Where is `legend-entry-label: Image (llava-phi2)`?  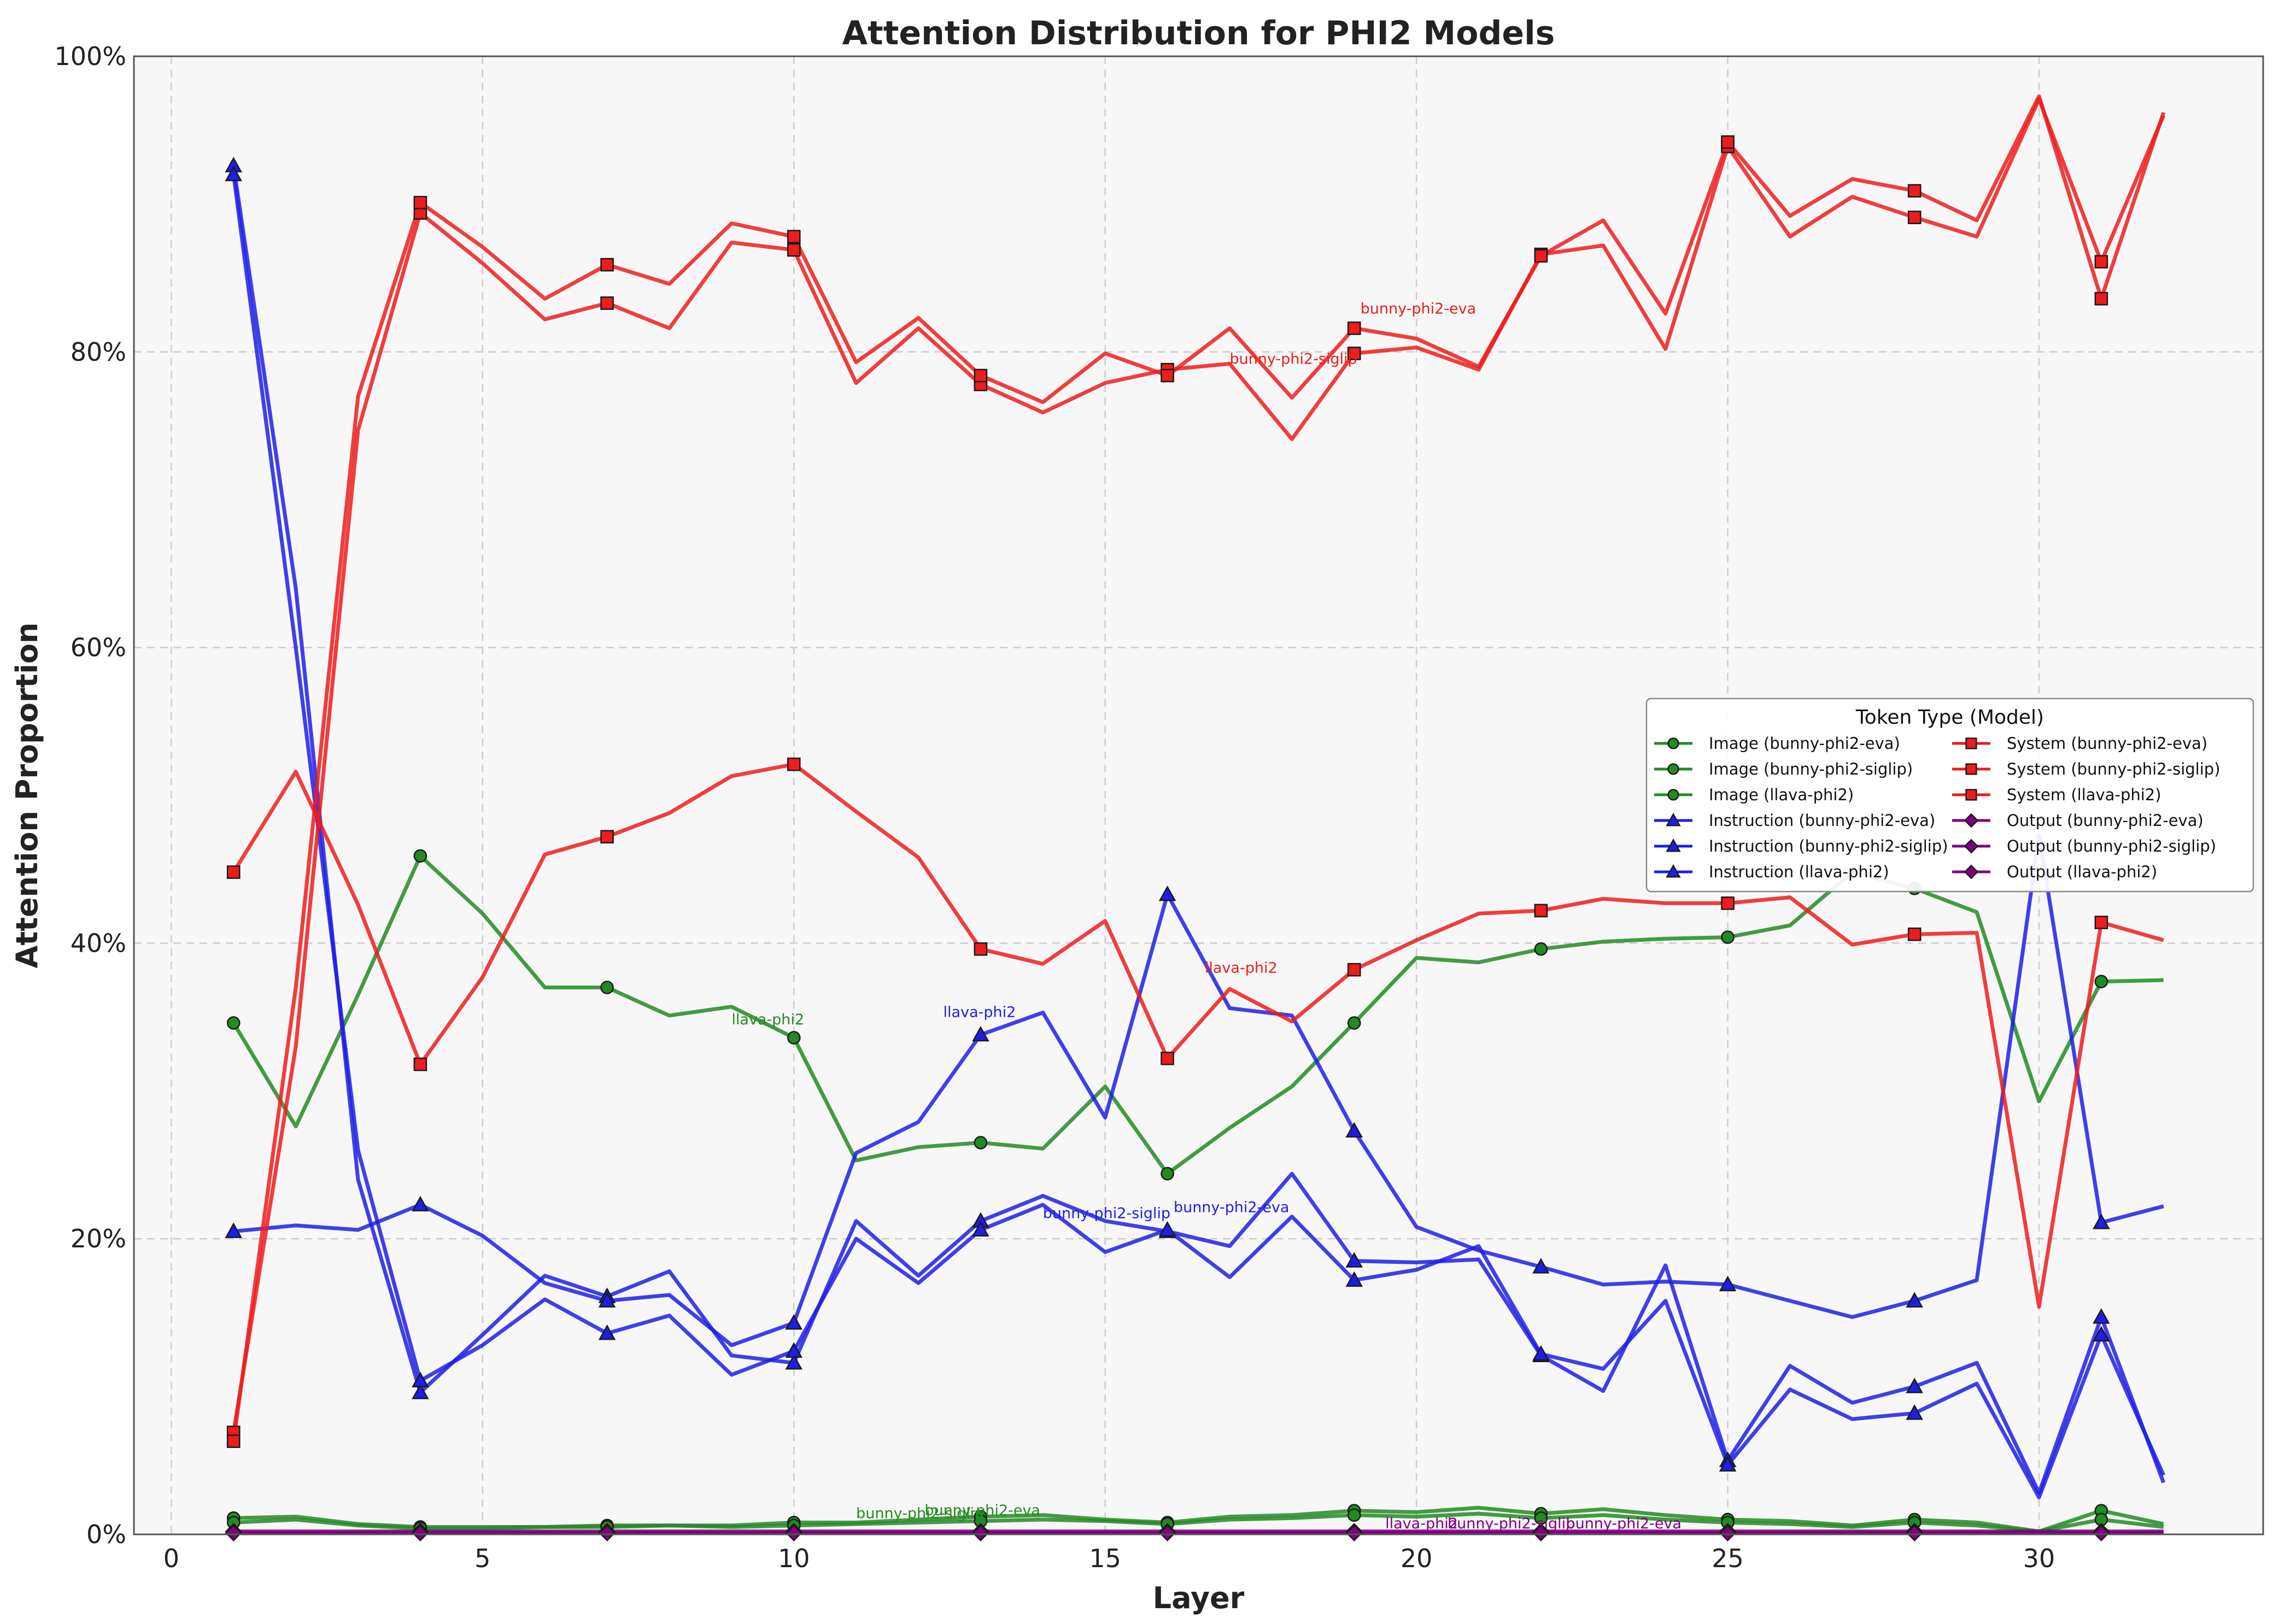 legend-entry-label: Image (llava-phi2) is located at coordinates (1781, 794).